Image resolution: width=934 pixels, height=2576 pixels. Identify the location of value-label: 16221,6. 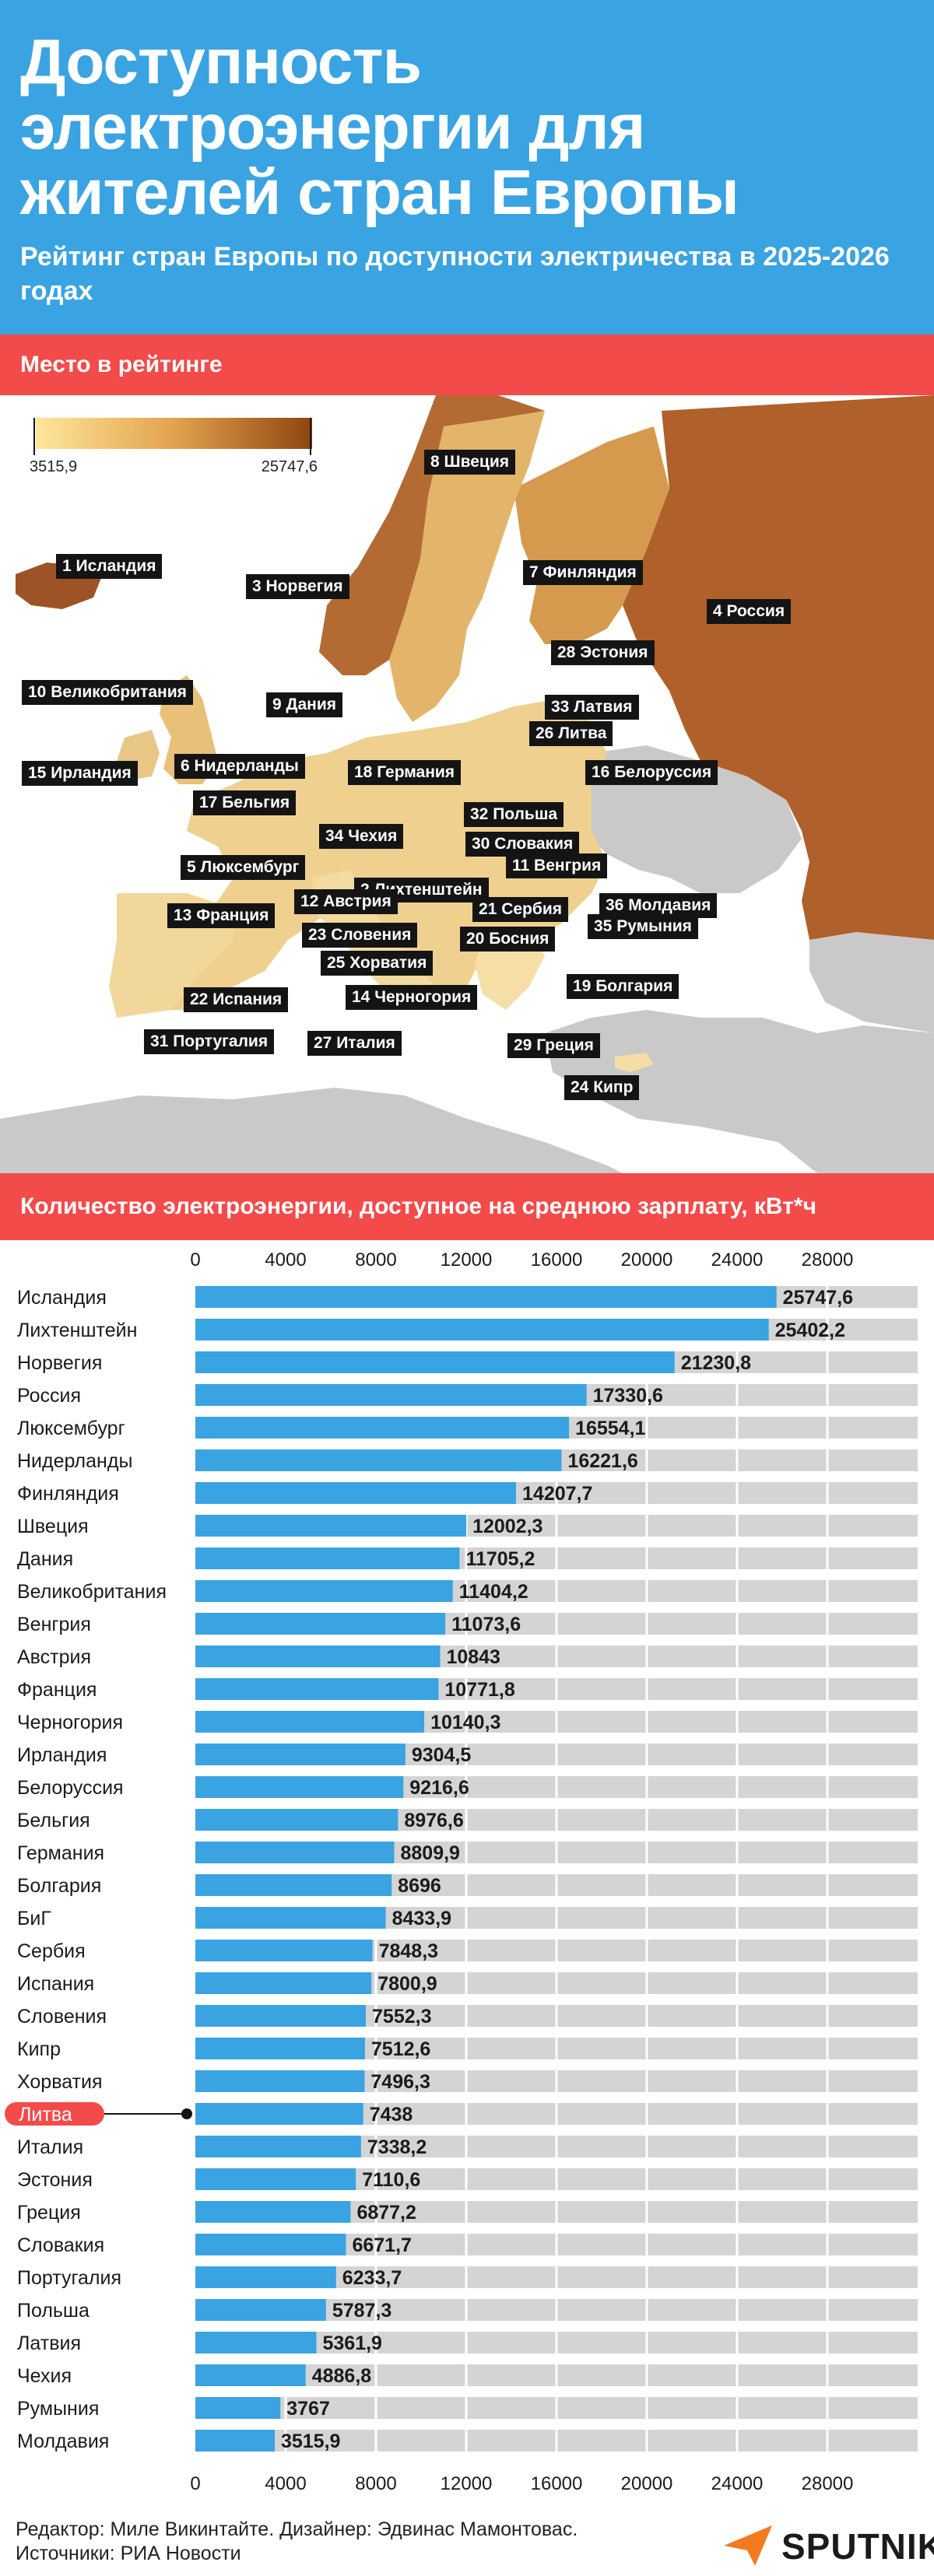
(602, 1461).